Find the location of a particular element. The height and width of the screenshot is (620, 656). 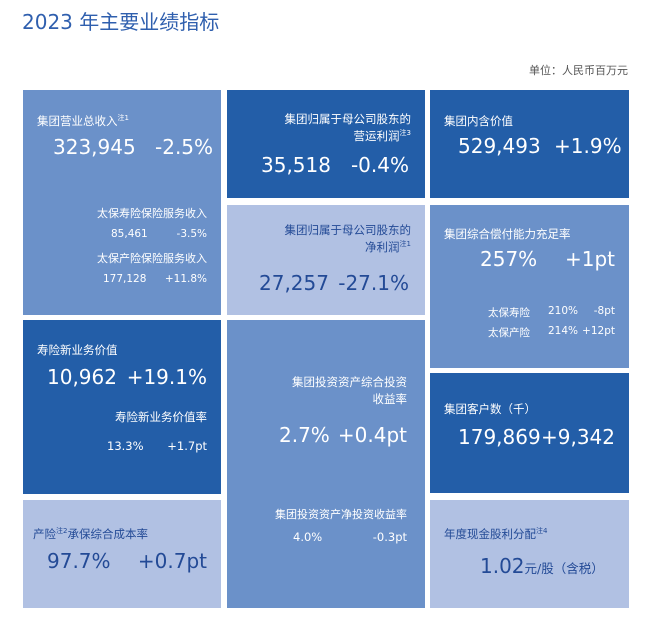

embedded-value-change: +1.9% is located at coordinates (588, 146).